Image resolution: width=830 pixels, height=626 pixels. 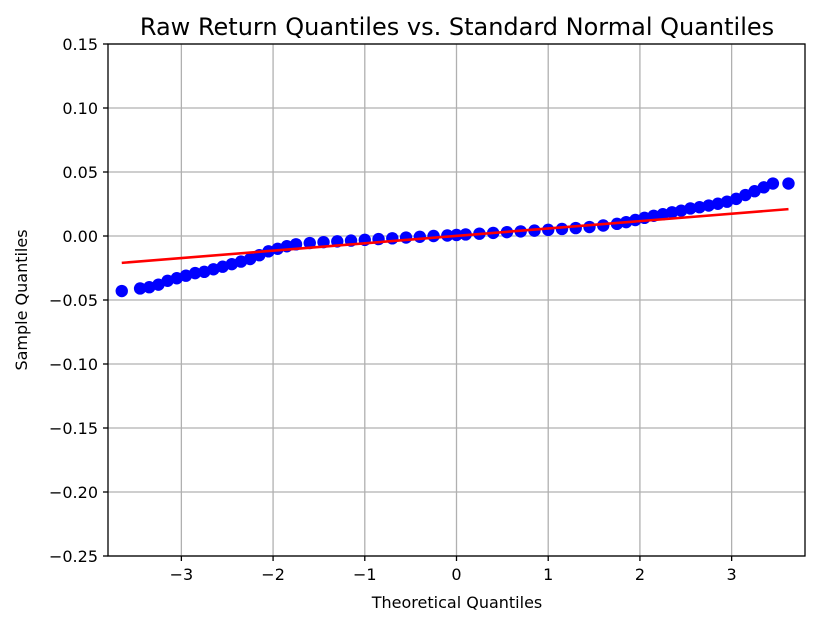 What do you see at coordinates (80, 172) in the screenshot?
I see `y-tick-label-6: 0.05` at bounding box center [80, 172].